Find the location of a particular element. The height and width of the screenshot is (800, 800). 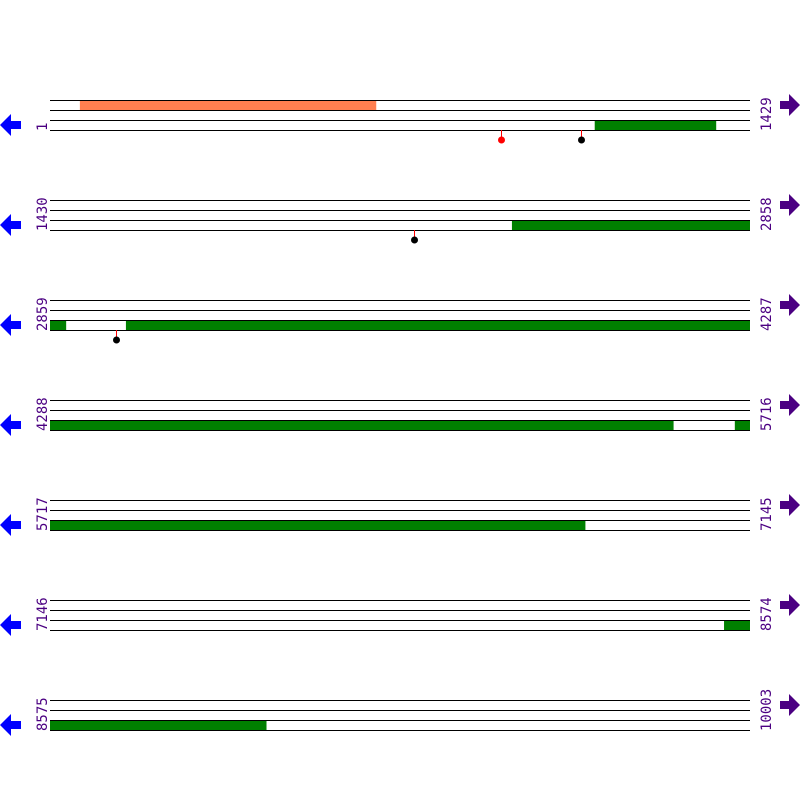

row-end-label: 4287 is located at coordinates (767, 314).